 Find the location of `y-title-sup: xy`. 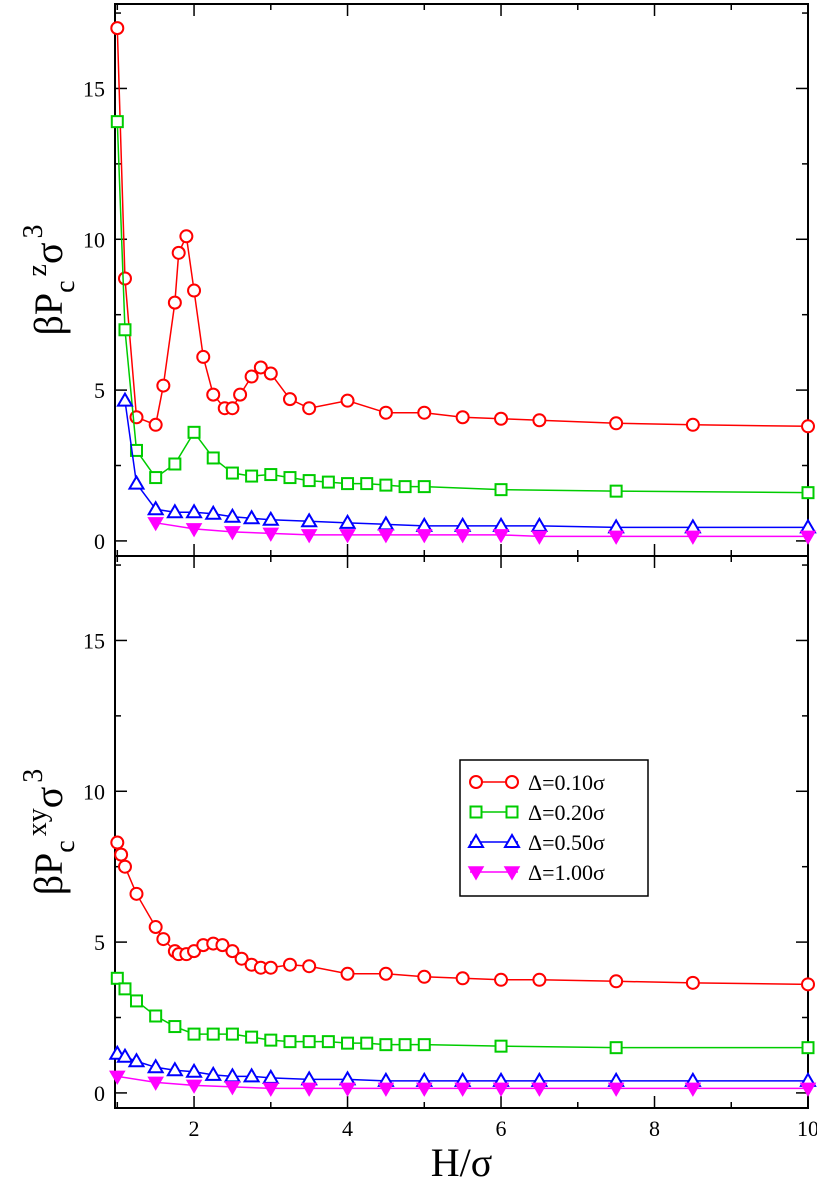

y-title-sup: xy is located at coordinates (37, 822).